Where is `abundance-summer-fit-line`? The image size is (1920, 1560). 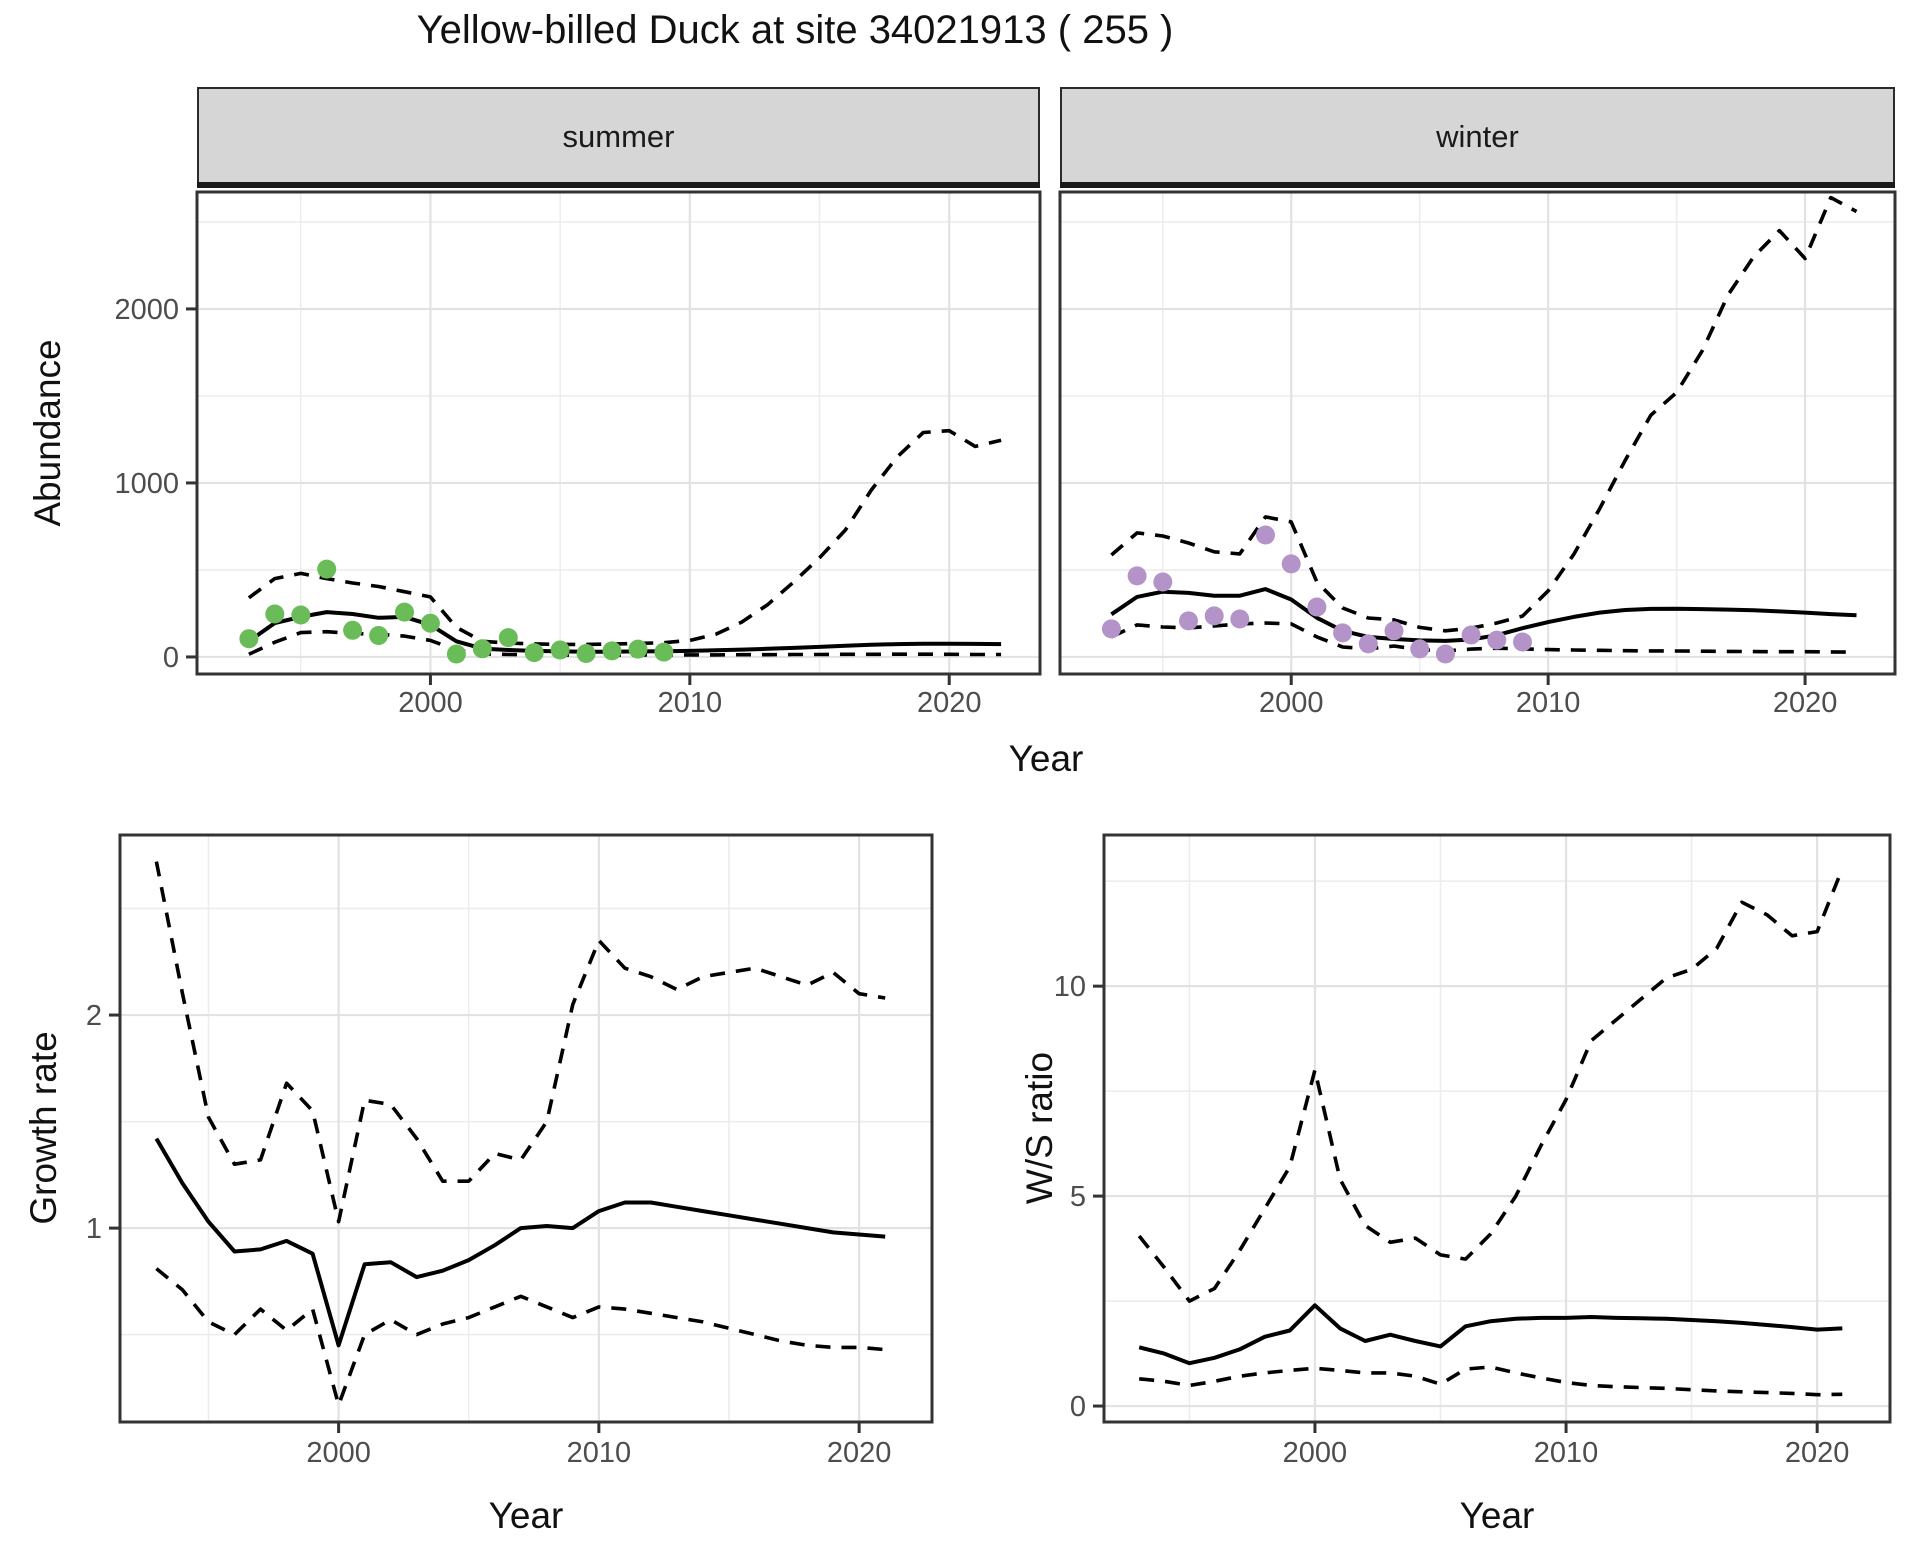 abundance-summer-fit-line is located at coordinates (624, 632).